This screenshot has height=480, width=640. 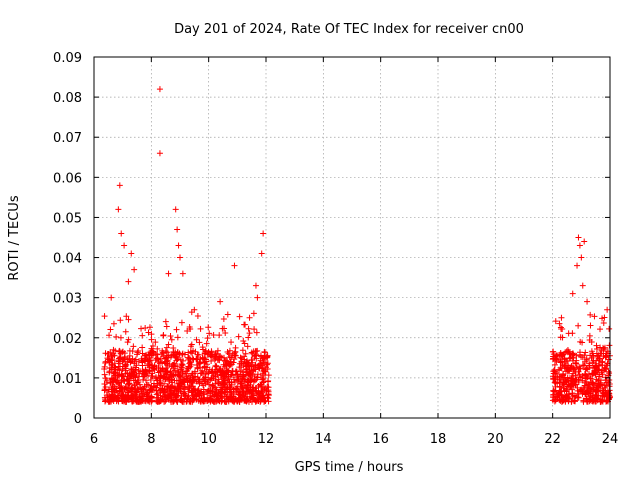 What do you see at coordinates (349, 467) in the screenshot?
I see `x-axis-label: GPS time / hours` at bounding box center [349, 467].